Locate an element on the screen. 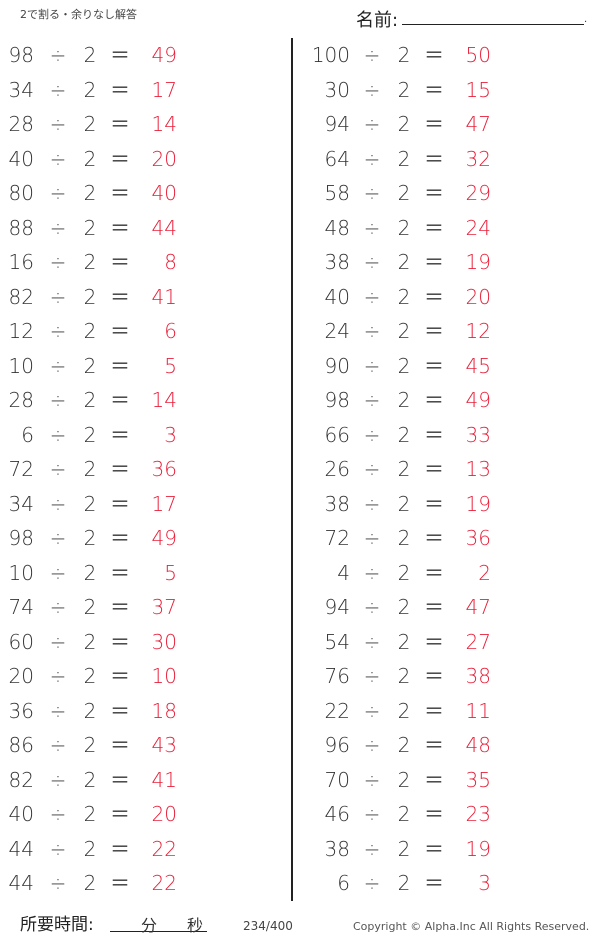  answer: 15 is located at coordinates (478, 89).